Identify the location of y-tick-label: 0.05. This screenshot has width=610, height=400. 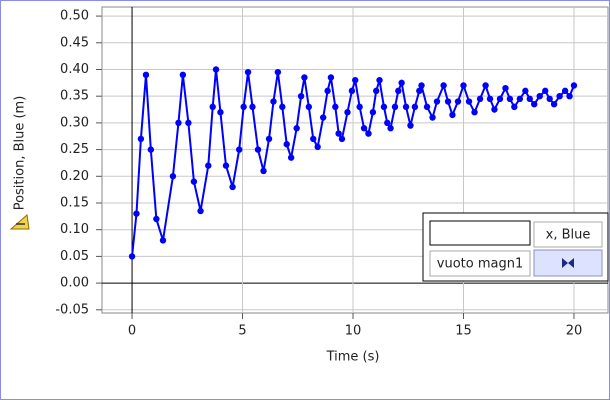
(74, 256).